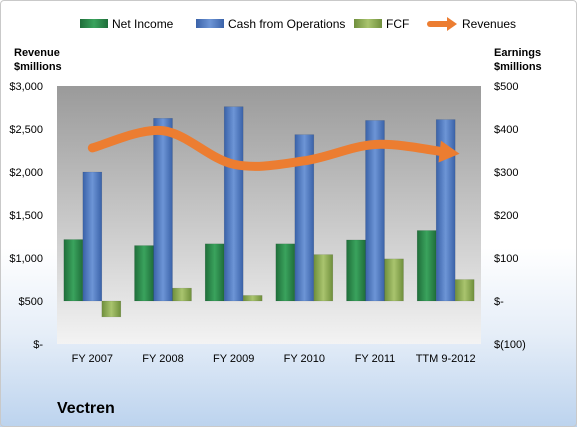 This screenshot has width=577, height=427. What do you see at coordinates (499, 302) in the screenshot?
I see `right-tick-label: $-` at bounding box center [499, 302].